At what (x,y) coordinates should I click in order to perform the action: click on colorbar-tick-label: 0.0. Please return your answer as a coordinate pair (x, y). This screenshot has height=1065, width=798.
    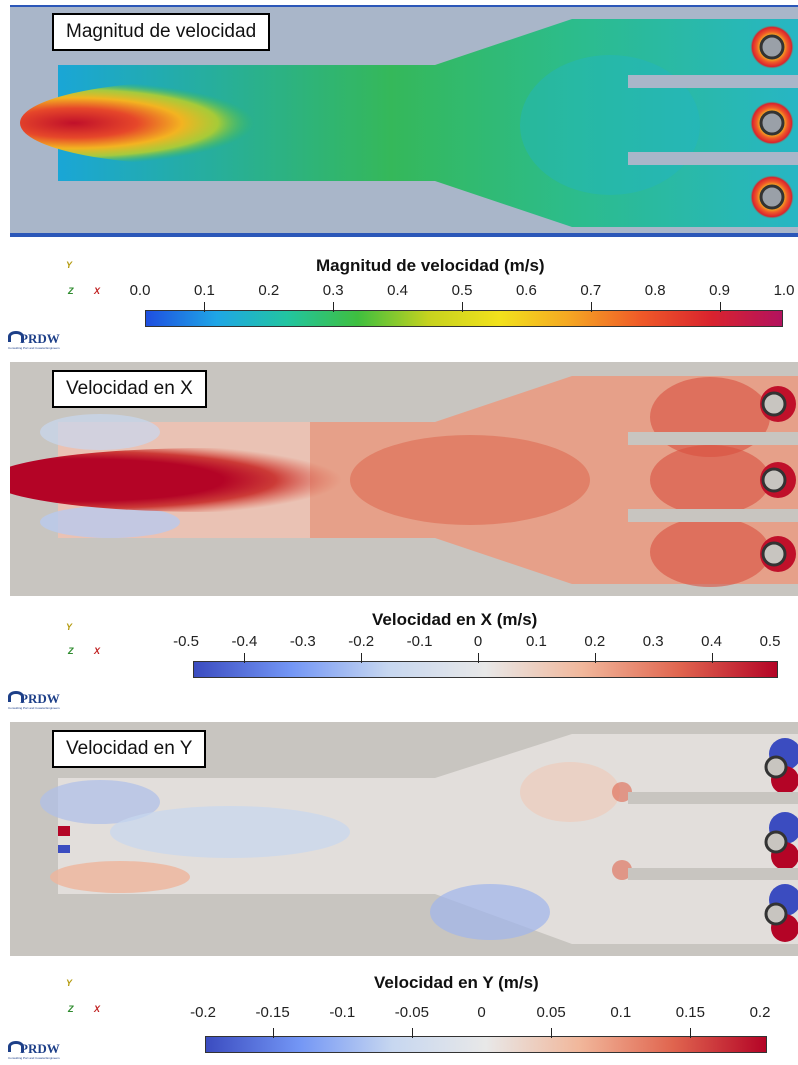
    Looking at the image, I should click on (140, 290).